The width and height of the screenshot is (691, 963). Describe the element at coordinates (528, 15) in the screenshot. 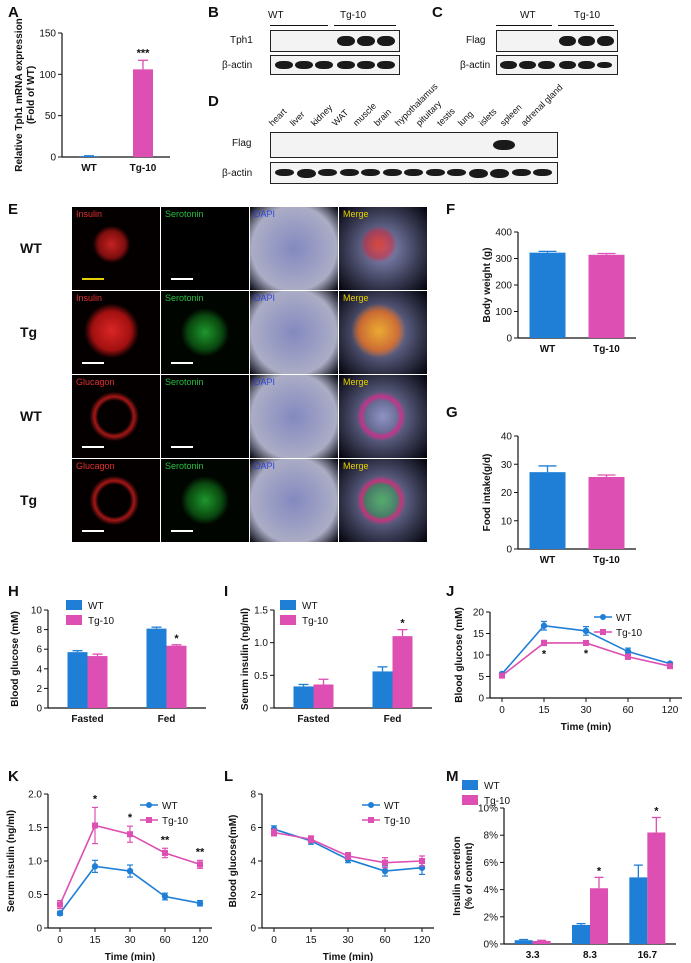

I see `blot-c-group-wt: WT` at that location.